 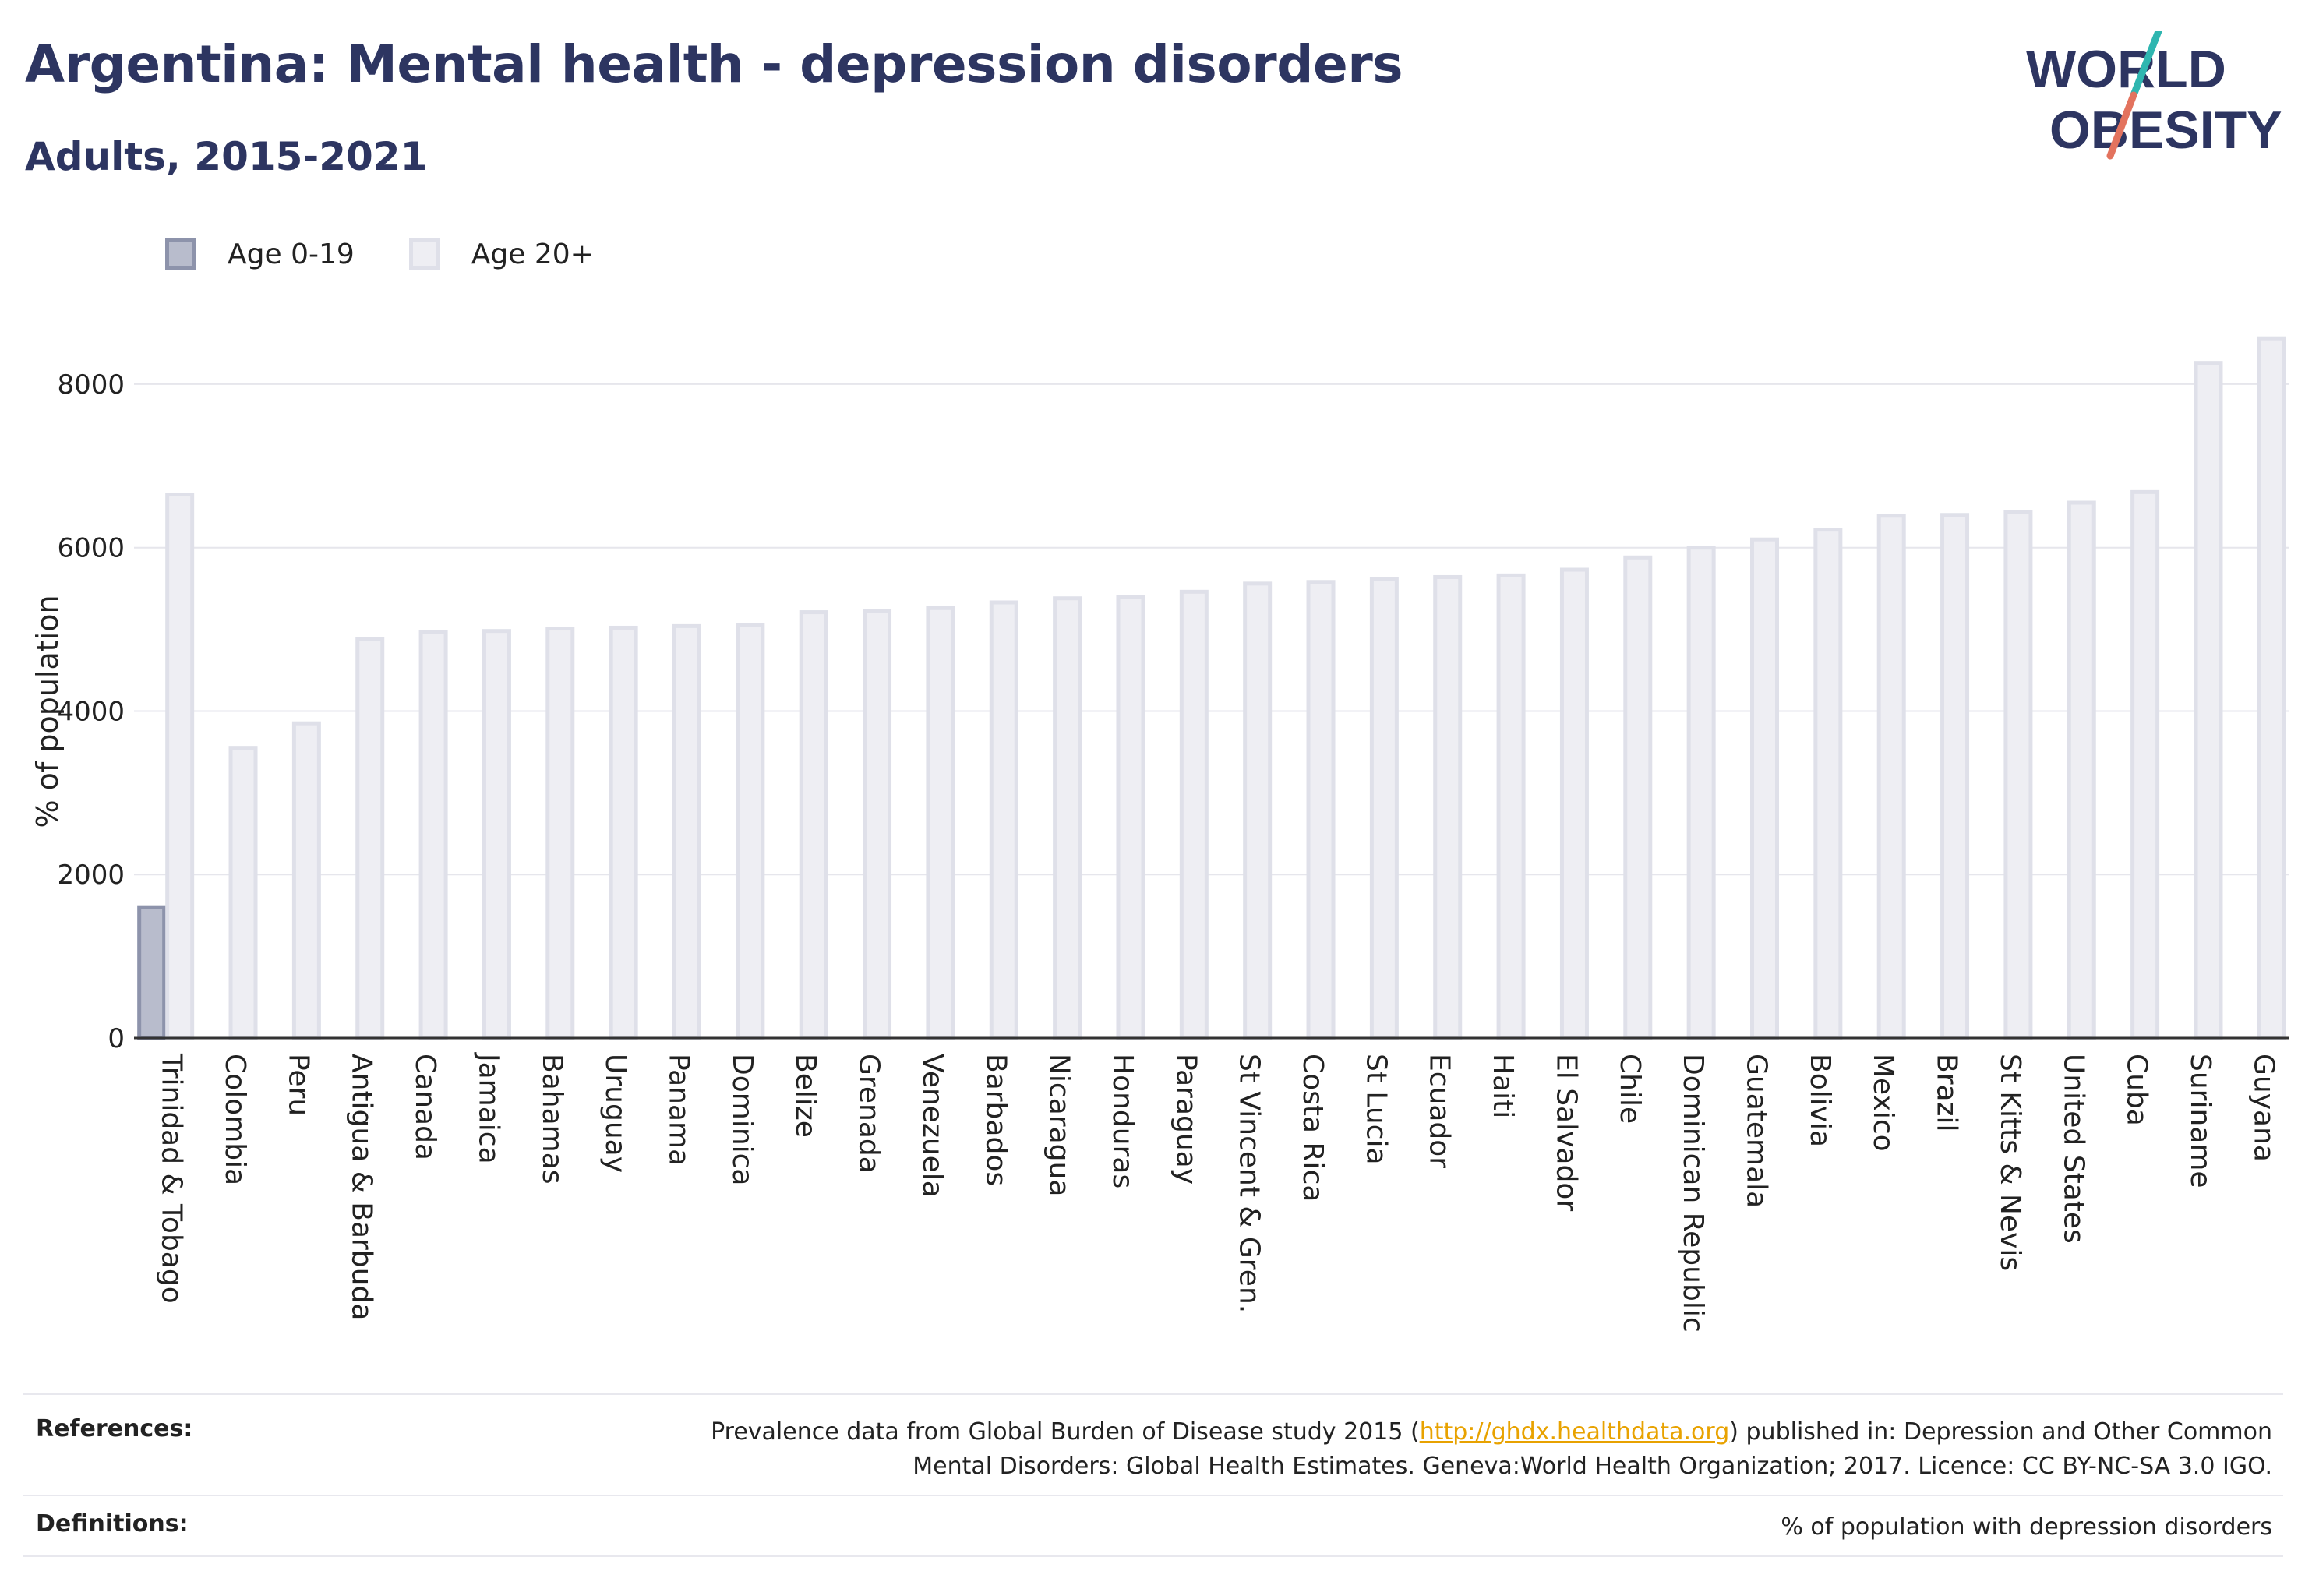 I want to click on bar-age-20-plus-bahamas, so click(x=560, y=833).